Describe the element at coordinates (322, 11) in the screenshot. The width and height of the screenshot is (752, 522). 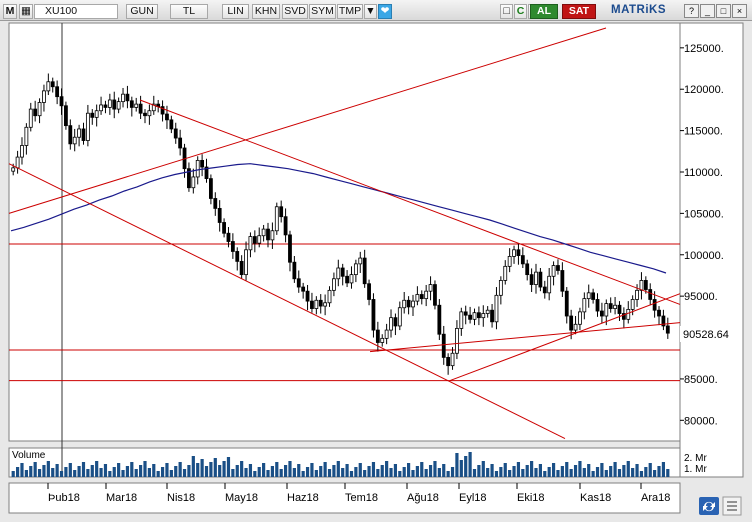
I see `sym-button: SYM` at that location.